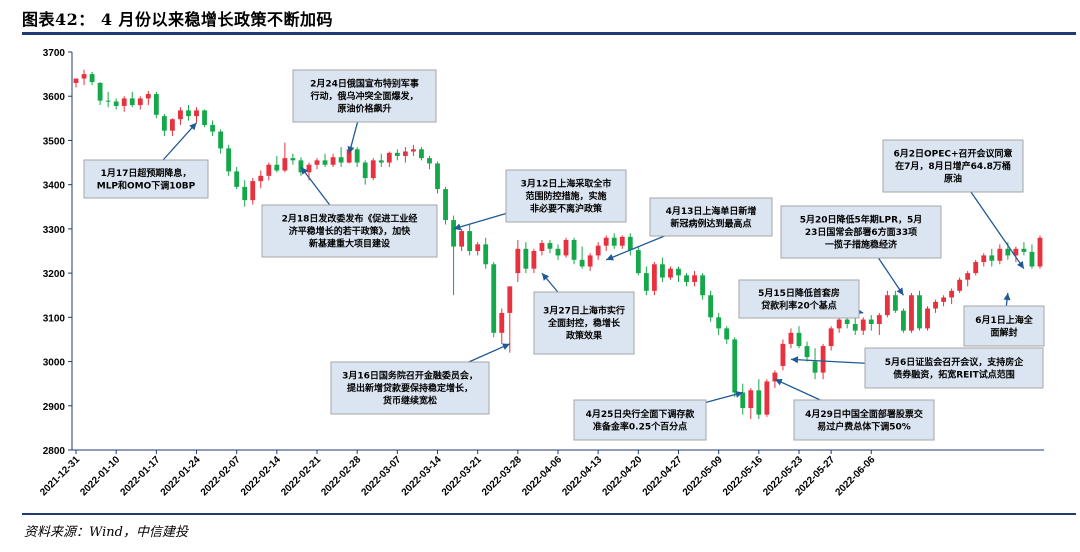  I want to click on x-tick-label: 2022-04-13, so click(582, 476).